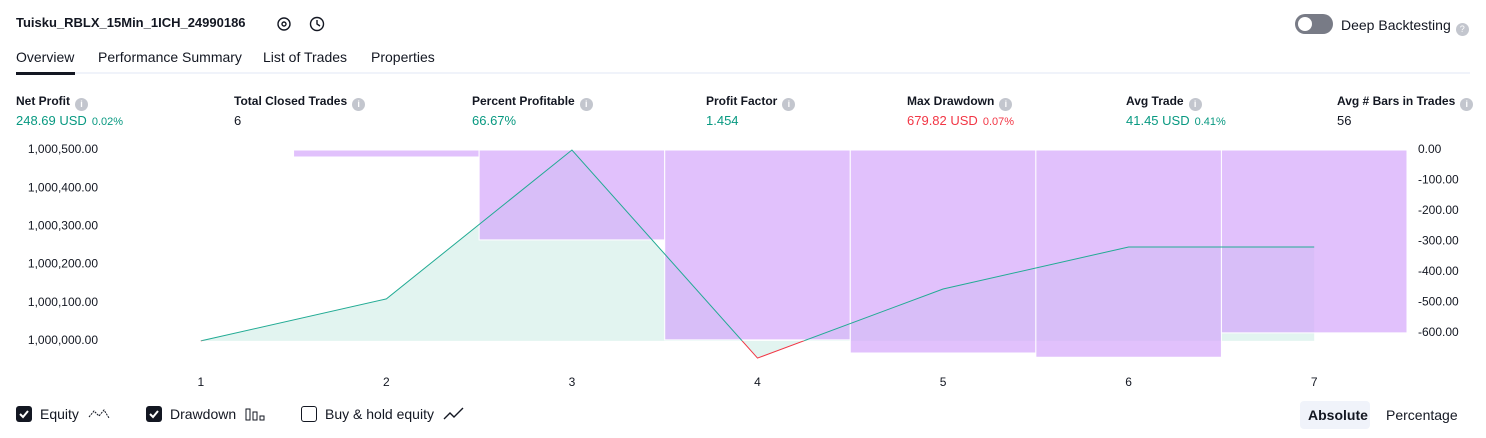 The height and width of the screenshot is (438, 1486). I want to click on metric-label: Percent Profitable i, so click(532, 102).